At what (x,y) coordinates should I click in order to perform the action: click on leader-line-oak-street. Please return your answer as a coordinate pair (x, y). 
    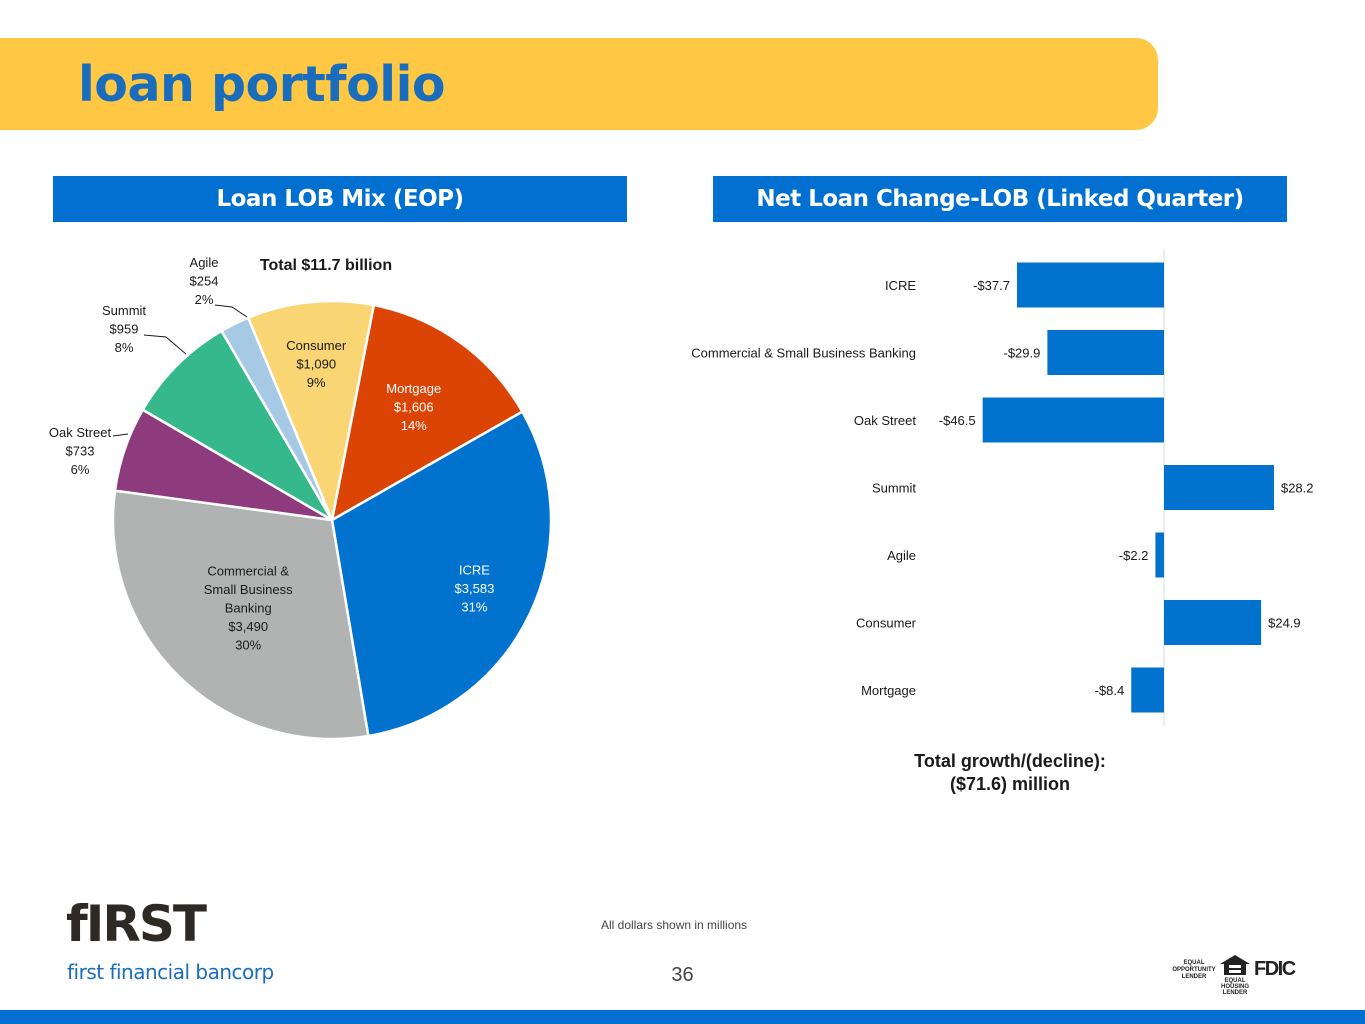
    Looking at the image, I should click on (120, 435).